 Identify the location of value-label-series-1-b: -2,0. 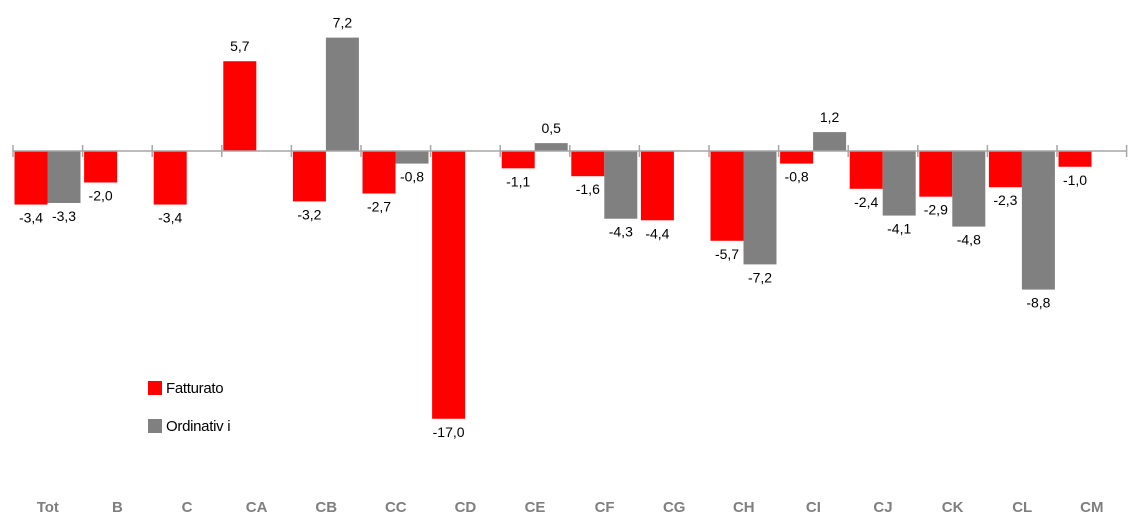
(101, 196).